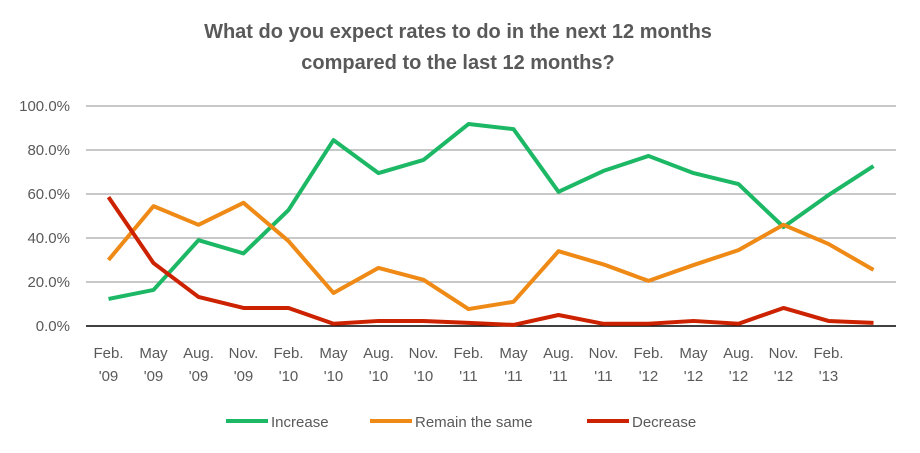 Image resolution: width=920 pixels, height=453 pixels. What do you see at coordinates (48, 238) in the screenshot?
I see `y-tick-label: 40.0%` at bounding box center [48, 238].